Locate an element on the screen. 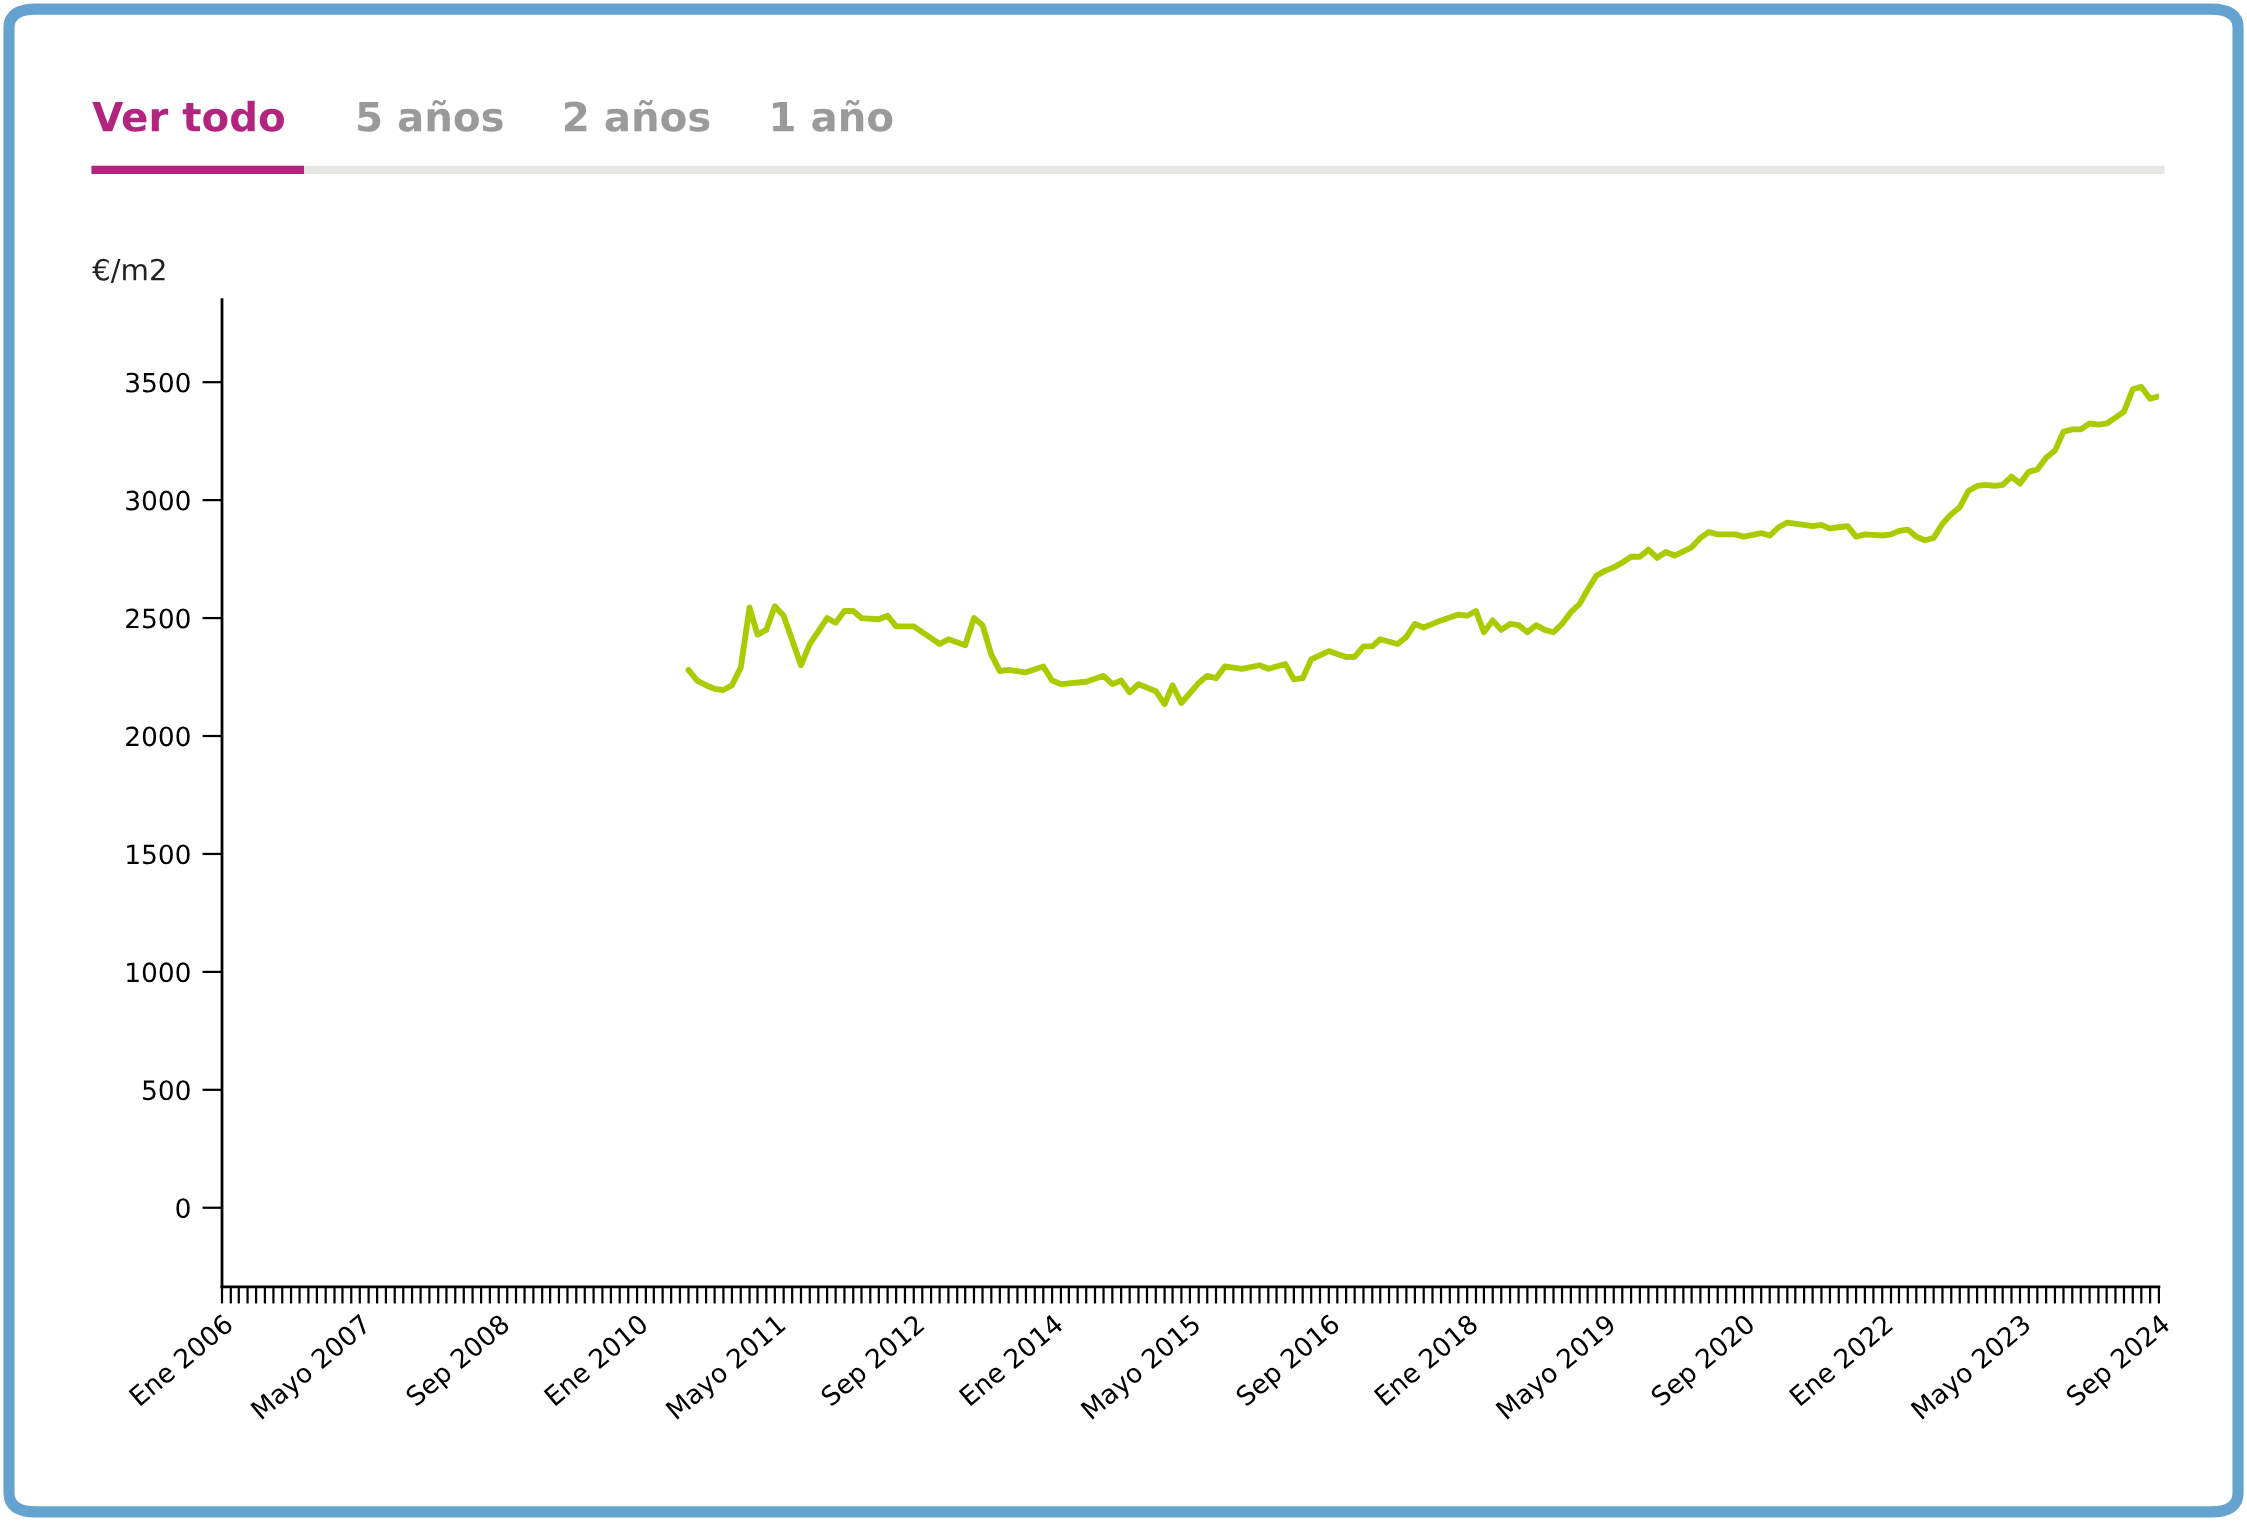  y-tick-label: 1000 is located at coordinates (158, 972).